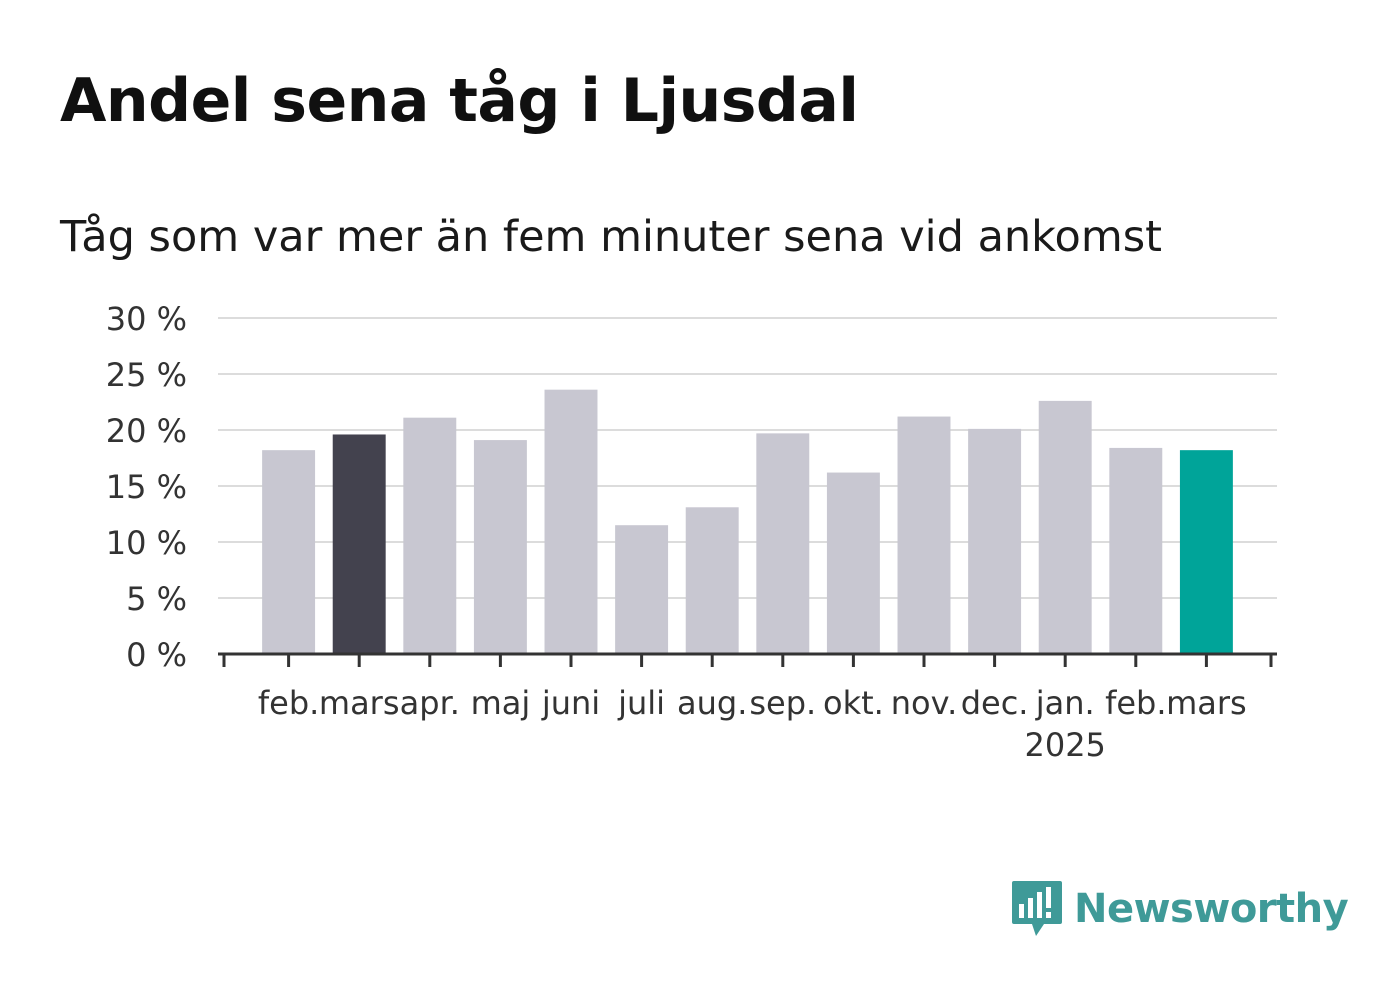  Describe the element at coordinates (924, 703) in the screenshot. I see `x-tick-label: nov.` at that location.